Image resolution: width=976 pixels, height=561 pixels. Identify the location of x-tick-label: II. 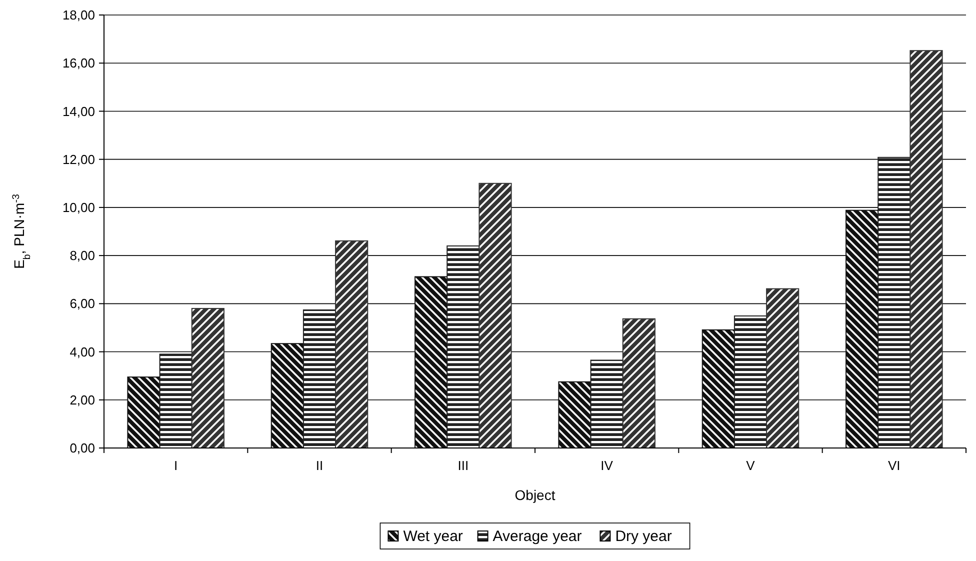
(320, 465).